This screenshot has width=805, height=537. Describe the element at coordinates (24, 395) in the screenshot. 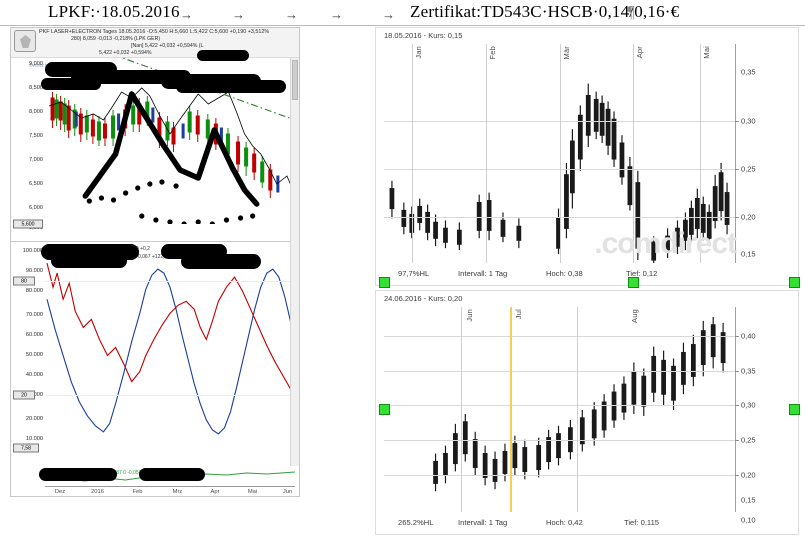

I see `rsi-level-tag-lower: 20` at that location.